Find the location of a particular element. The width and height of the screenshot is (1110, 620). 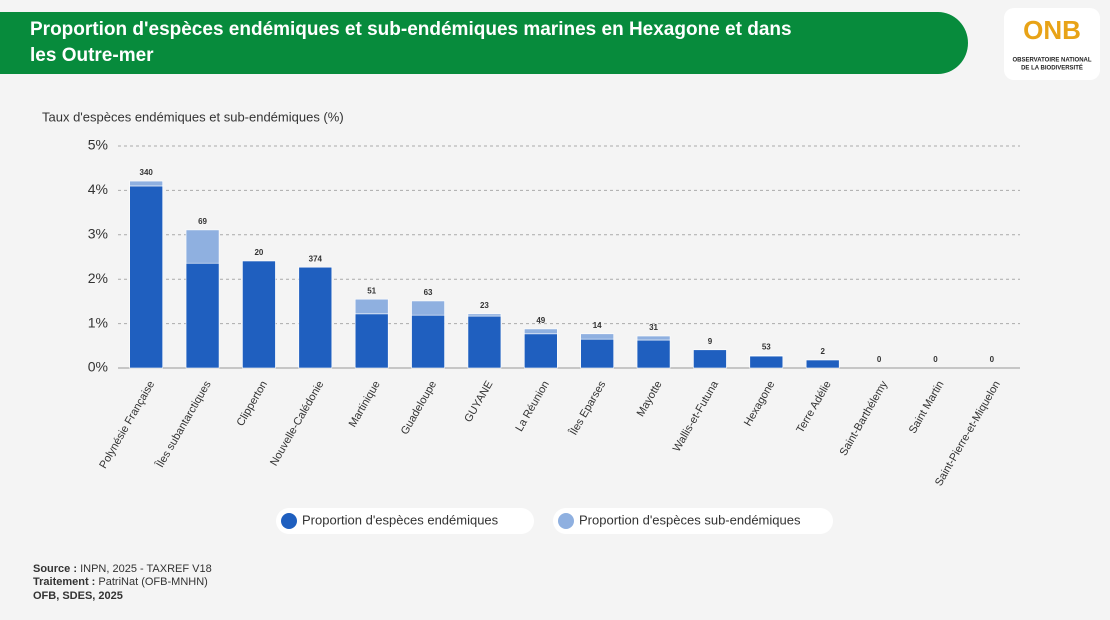

source: Source : INPN, 2025 - TAXREF V18 is located at coordinates (122, 569).